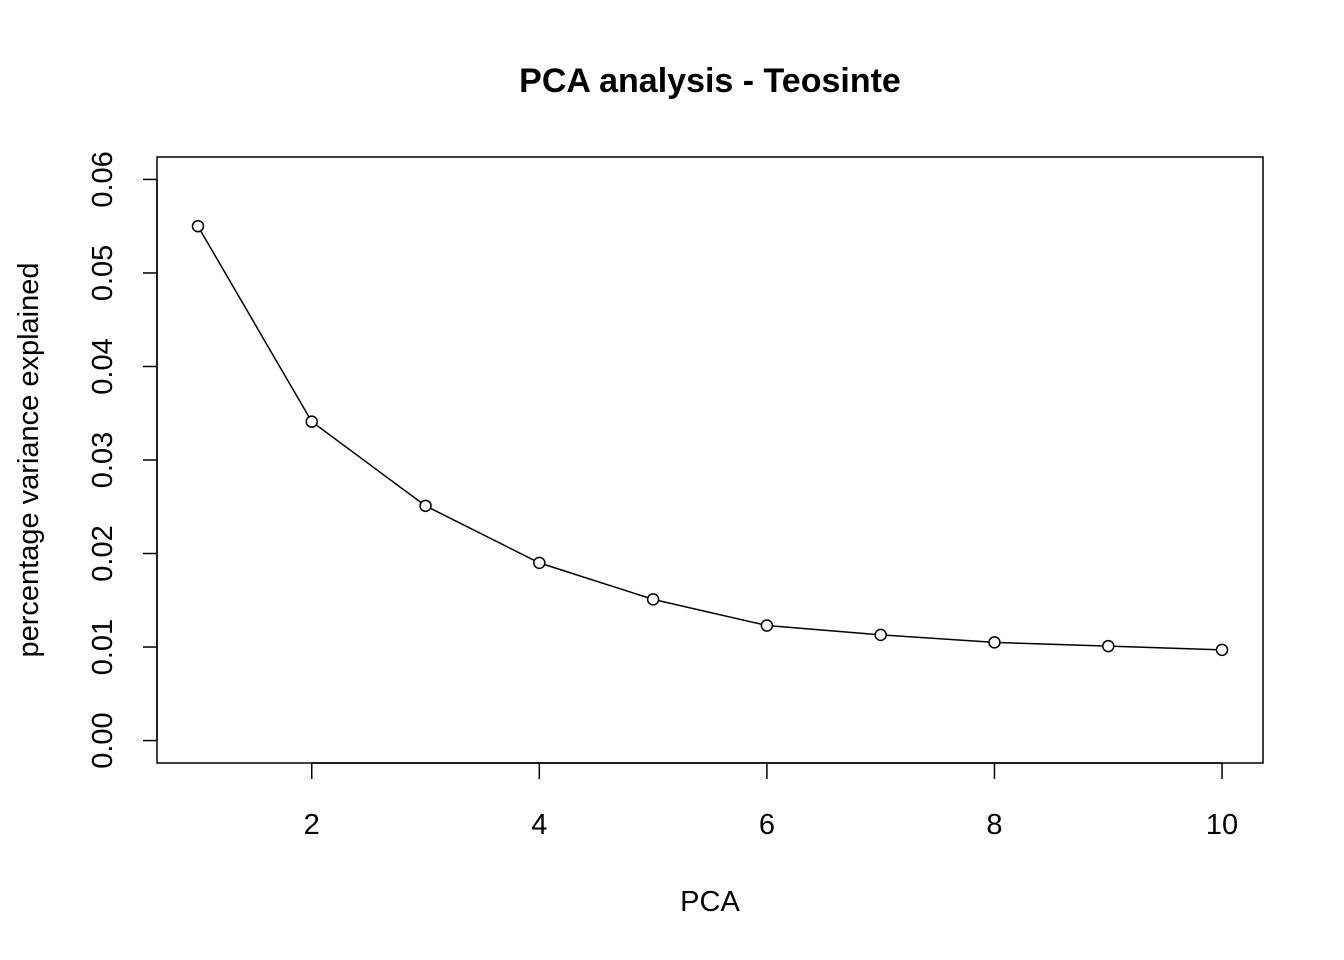 Image resolution: width=1344 pixels, height=960 pixels. Describe the element at coordinates (103, 179) in the screenshot. I see `y-tick-label: 0.06` at that location.